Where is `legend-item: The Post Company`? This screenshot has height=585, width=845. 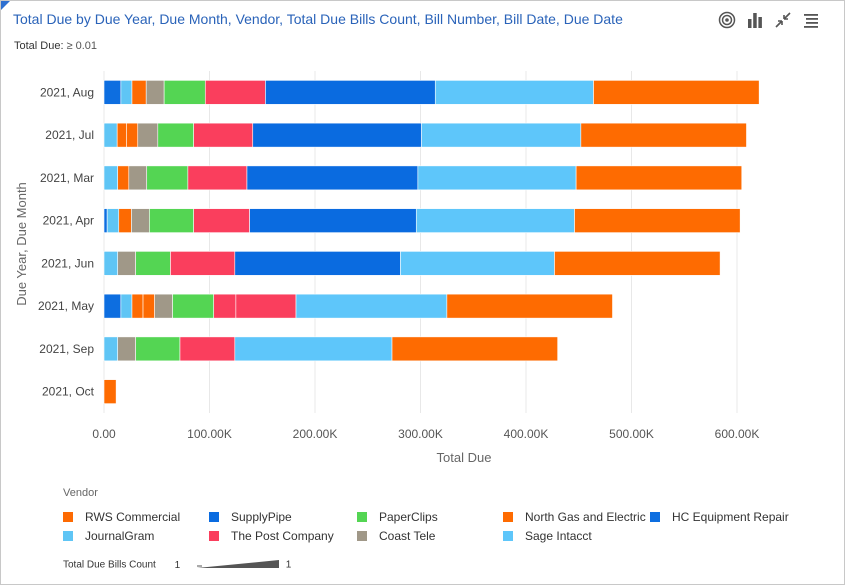
legend-item: The Post Company is located at coordinates (271, 536).